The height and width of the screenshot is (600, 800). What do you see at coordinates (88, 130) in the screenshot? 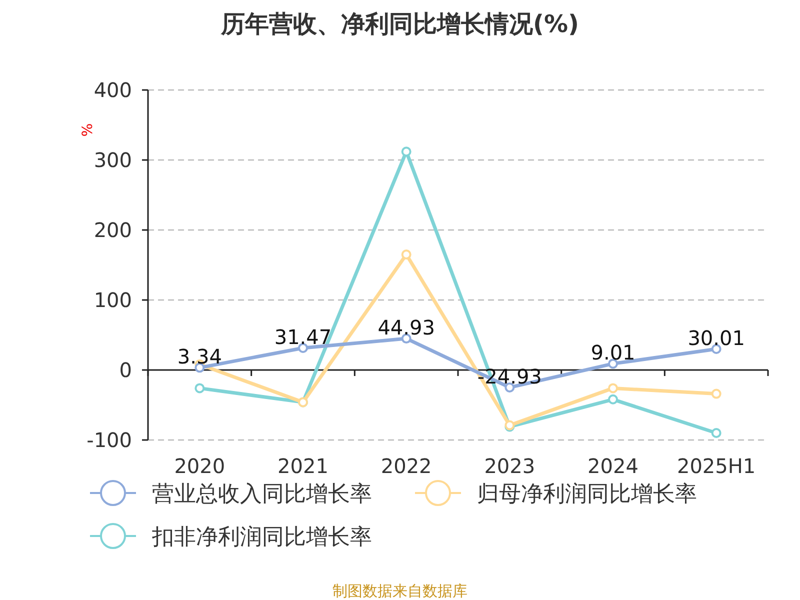
I see `y-axis-title: %` at bounding box center [88, 130].